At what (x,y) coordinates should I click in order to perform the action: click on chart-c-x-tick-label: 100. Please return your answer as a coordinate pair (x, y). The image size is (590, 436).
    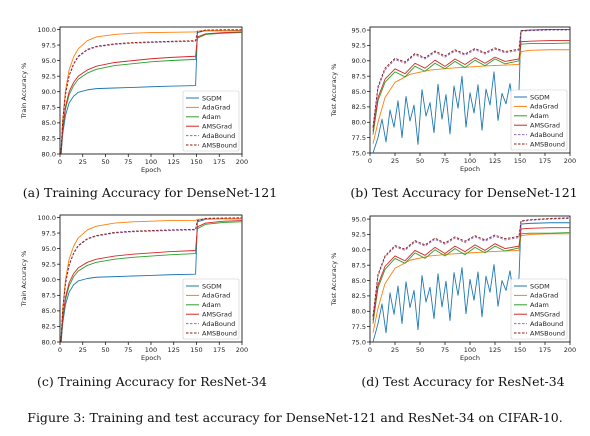
    Looking at the image, I should click on (151, 350).